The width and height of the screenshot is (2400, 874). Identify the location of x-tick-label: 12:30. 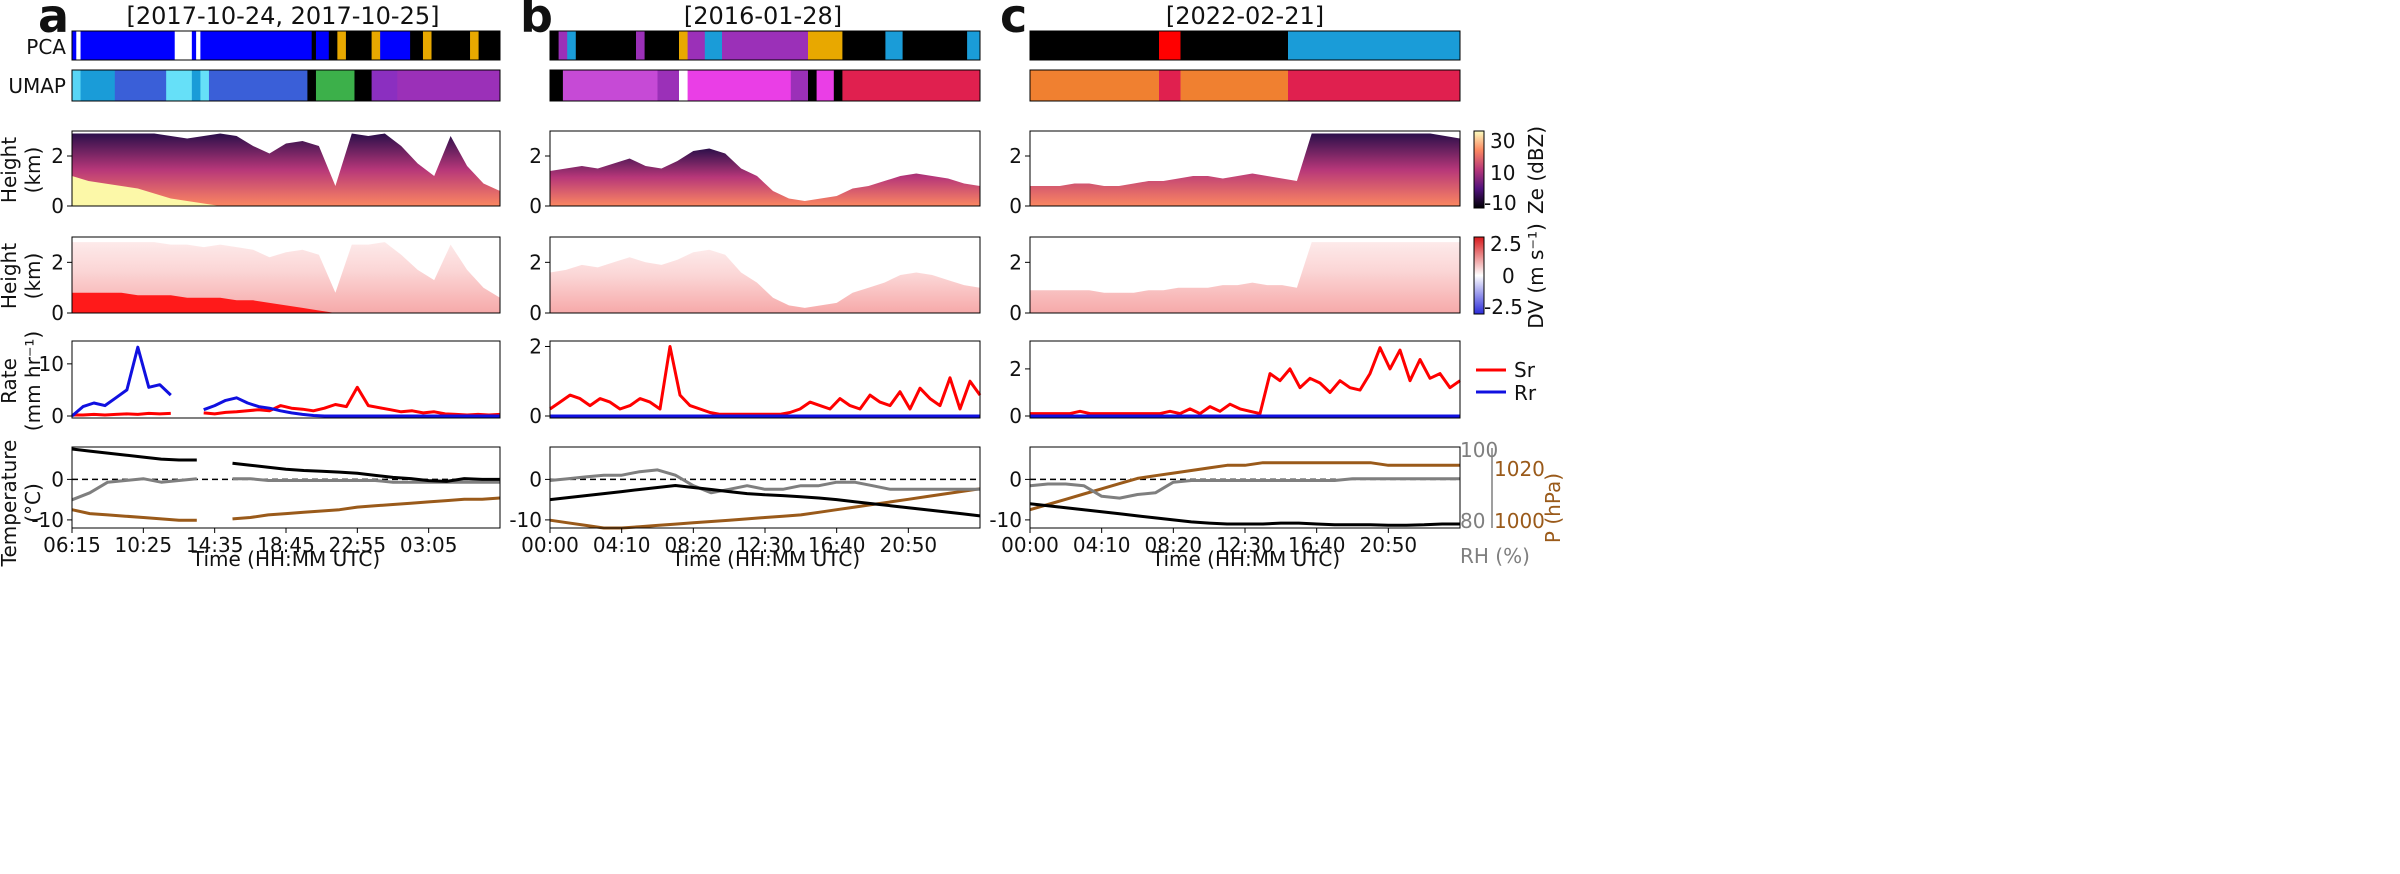
(1245, 545).